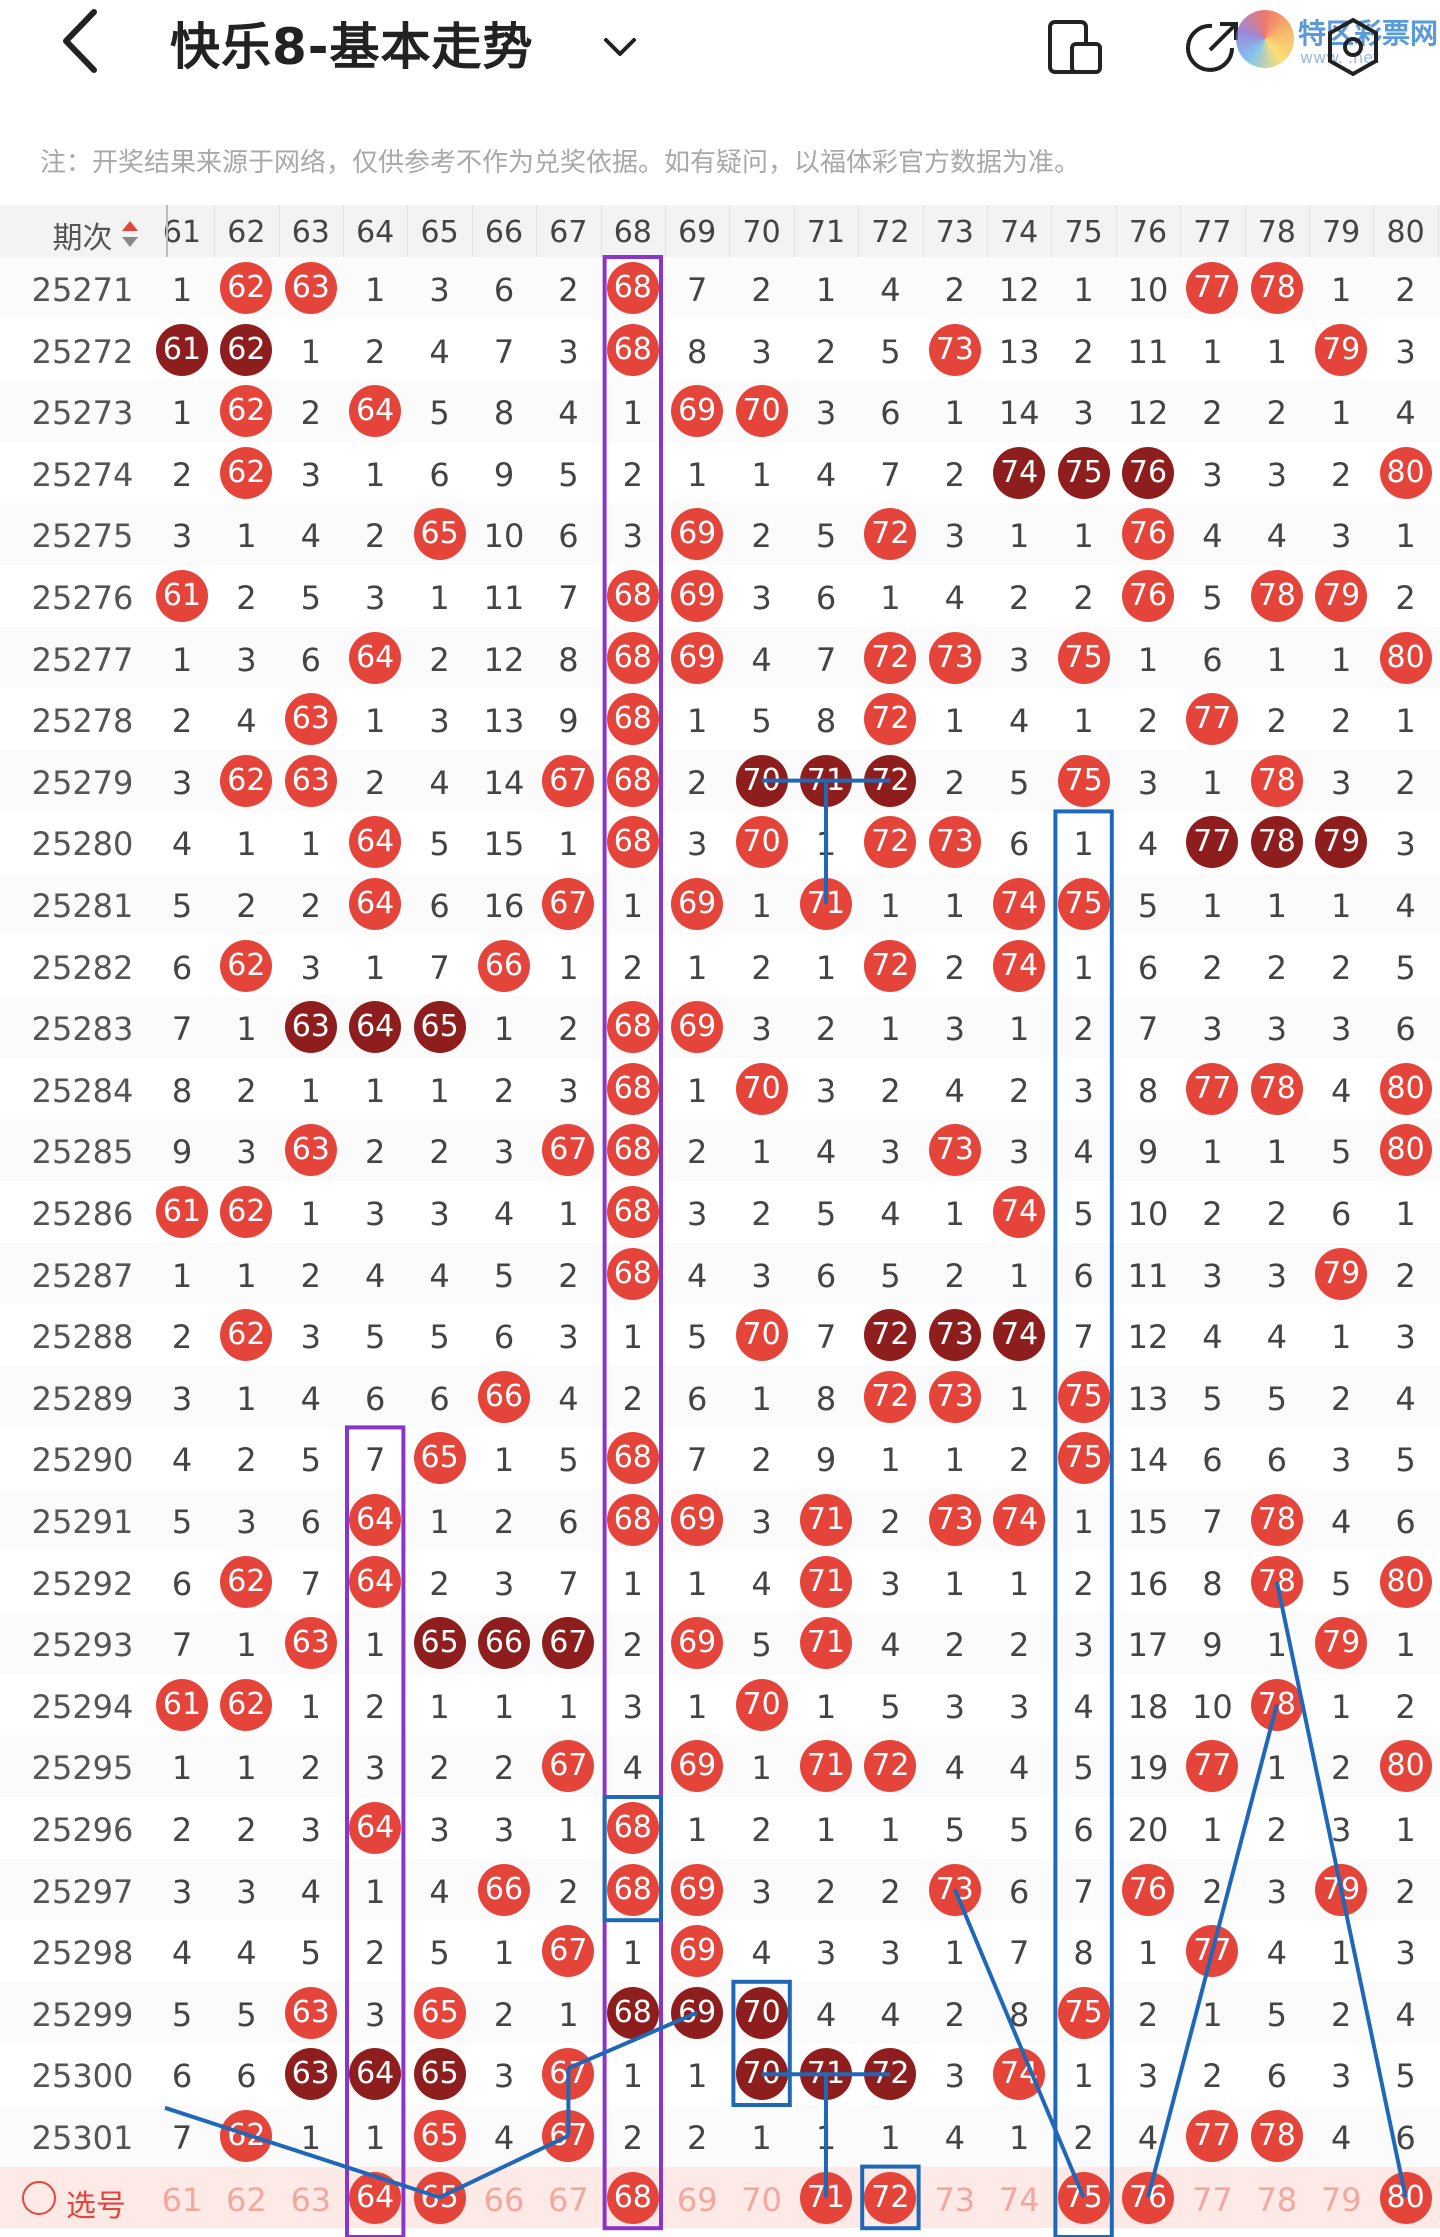 This screenshot has height=2237, width=1440. Describe the element at coordinates (439, 2197) in the screenshot. I see `pick-number-selected: 65` at that location.